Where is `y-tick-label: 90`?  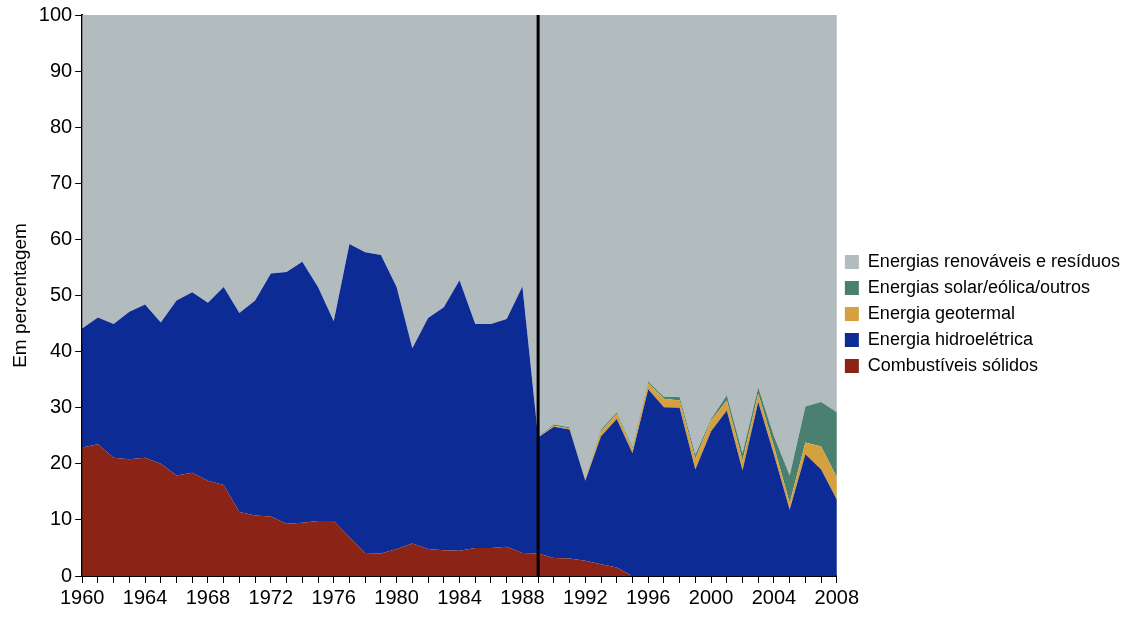 y-tick-label: 90 is located at coordinates (61, 69).